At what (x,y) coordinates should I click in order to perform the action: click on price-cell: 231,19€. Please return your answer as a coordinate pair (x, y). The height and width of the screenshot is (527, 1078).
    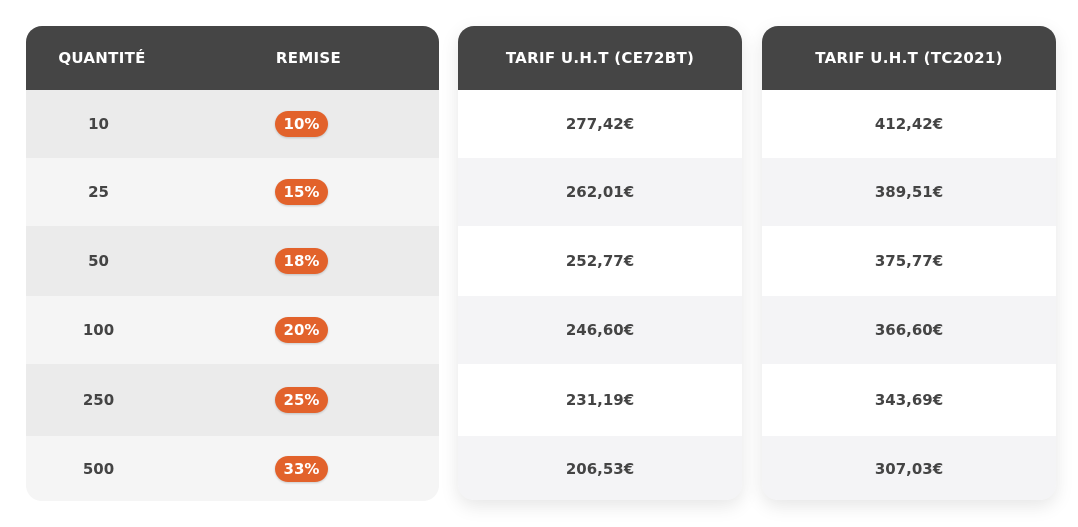
    Looking at the image, I should click on (600, 400).